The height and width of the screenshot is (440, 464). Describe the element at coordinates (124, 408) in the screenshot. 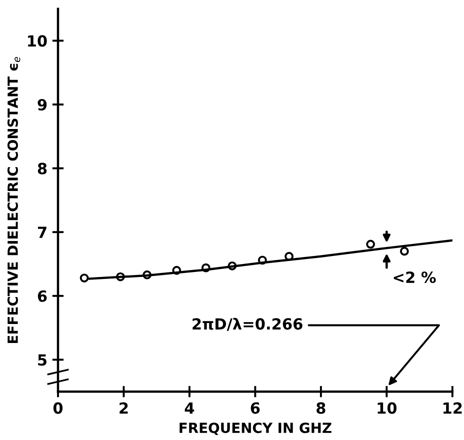

I see `x-tick-label: 2` at that location.